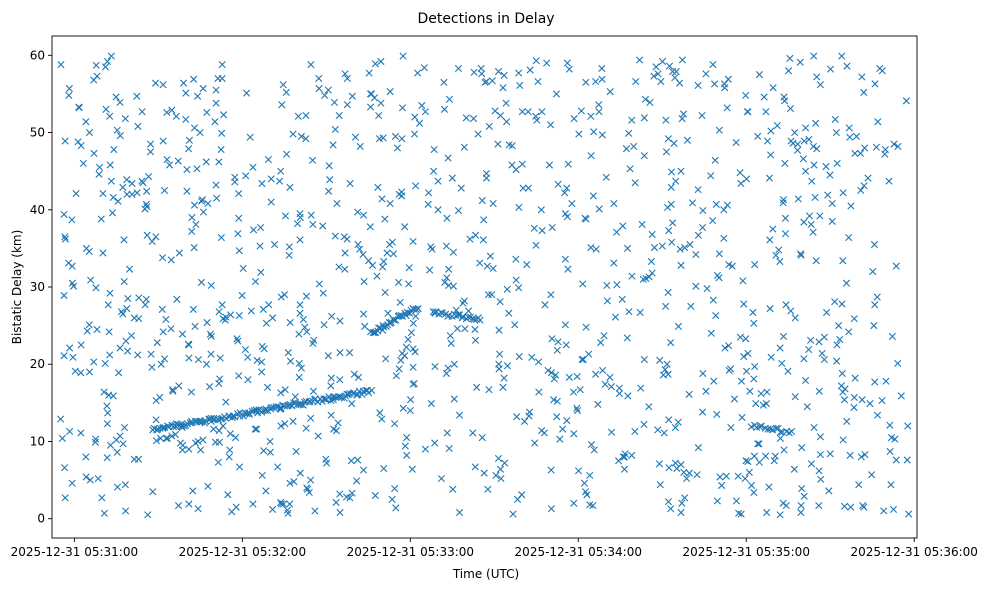 The height and width of the screenshot is (590, 989). Describe the element at coordinates (37, 364) in the screenshot. I see `y-tick-label: 20` at that location.